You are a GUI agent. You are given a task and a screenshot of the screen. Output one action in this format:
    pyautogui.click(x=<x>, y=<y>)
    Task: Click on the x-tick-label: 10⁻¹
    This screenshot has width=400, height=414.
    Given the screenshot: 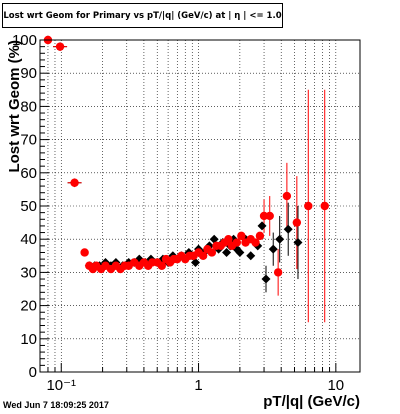 What is the action you would take?
    pyautogui.click(x=61, y=385)
    